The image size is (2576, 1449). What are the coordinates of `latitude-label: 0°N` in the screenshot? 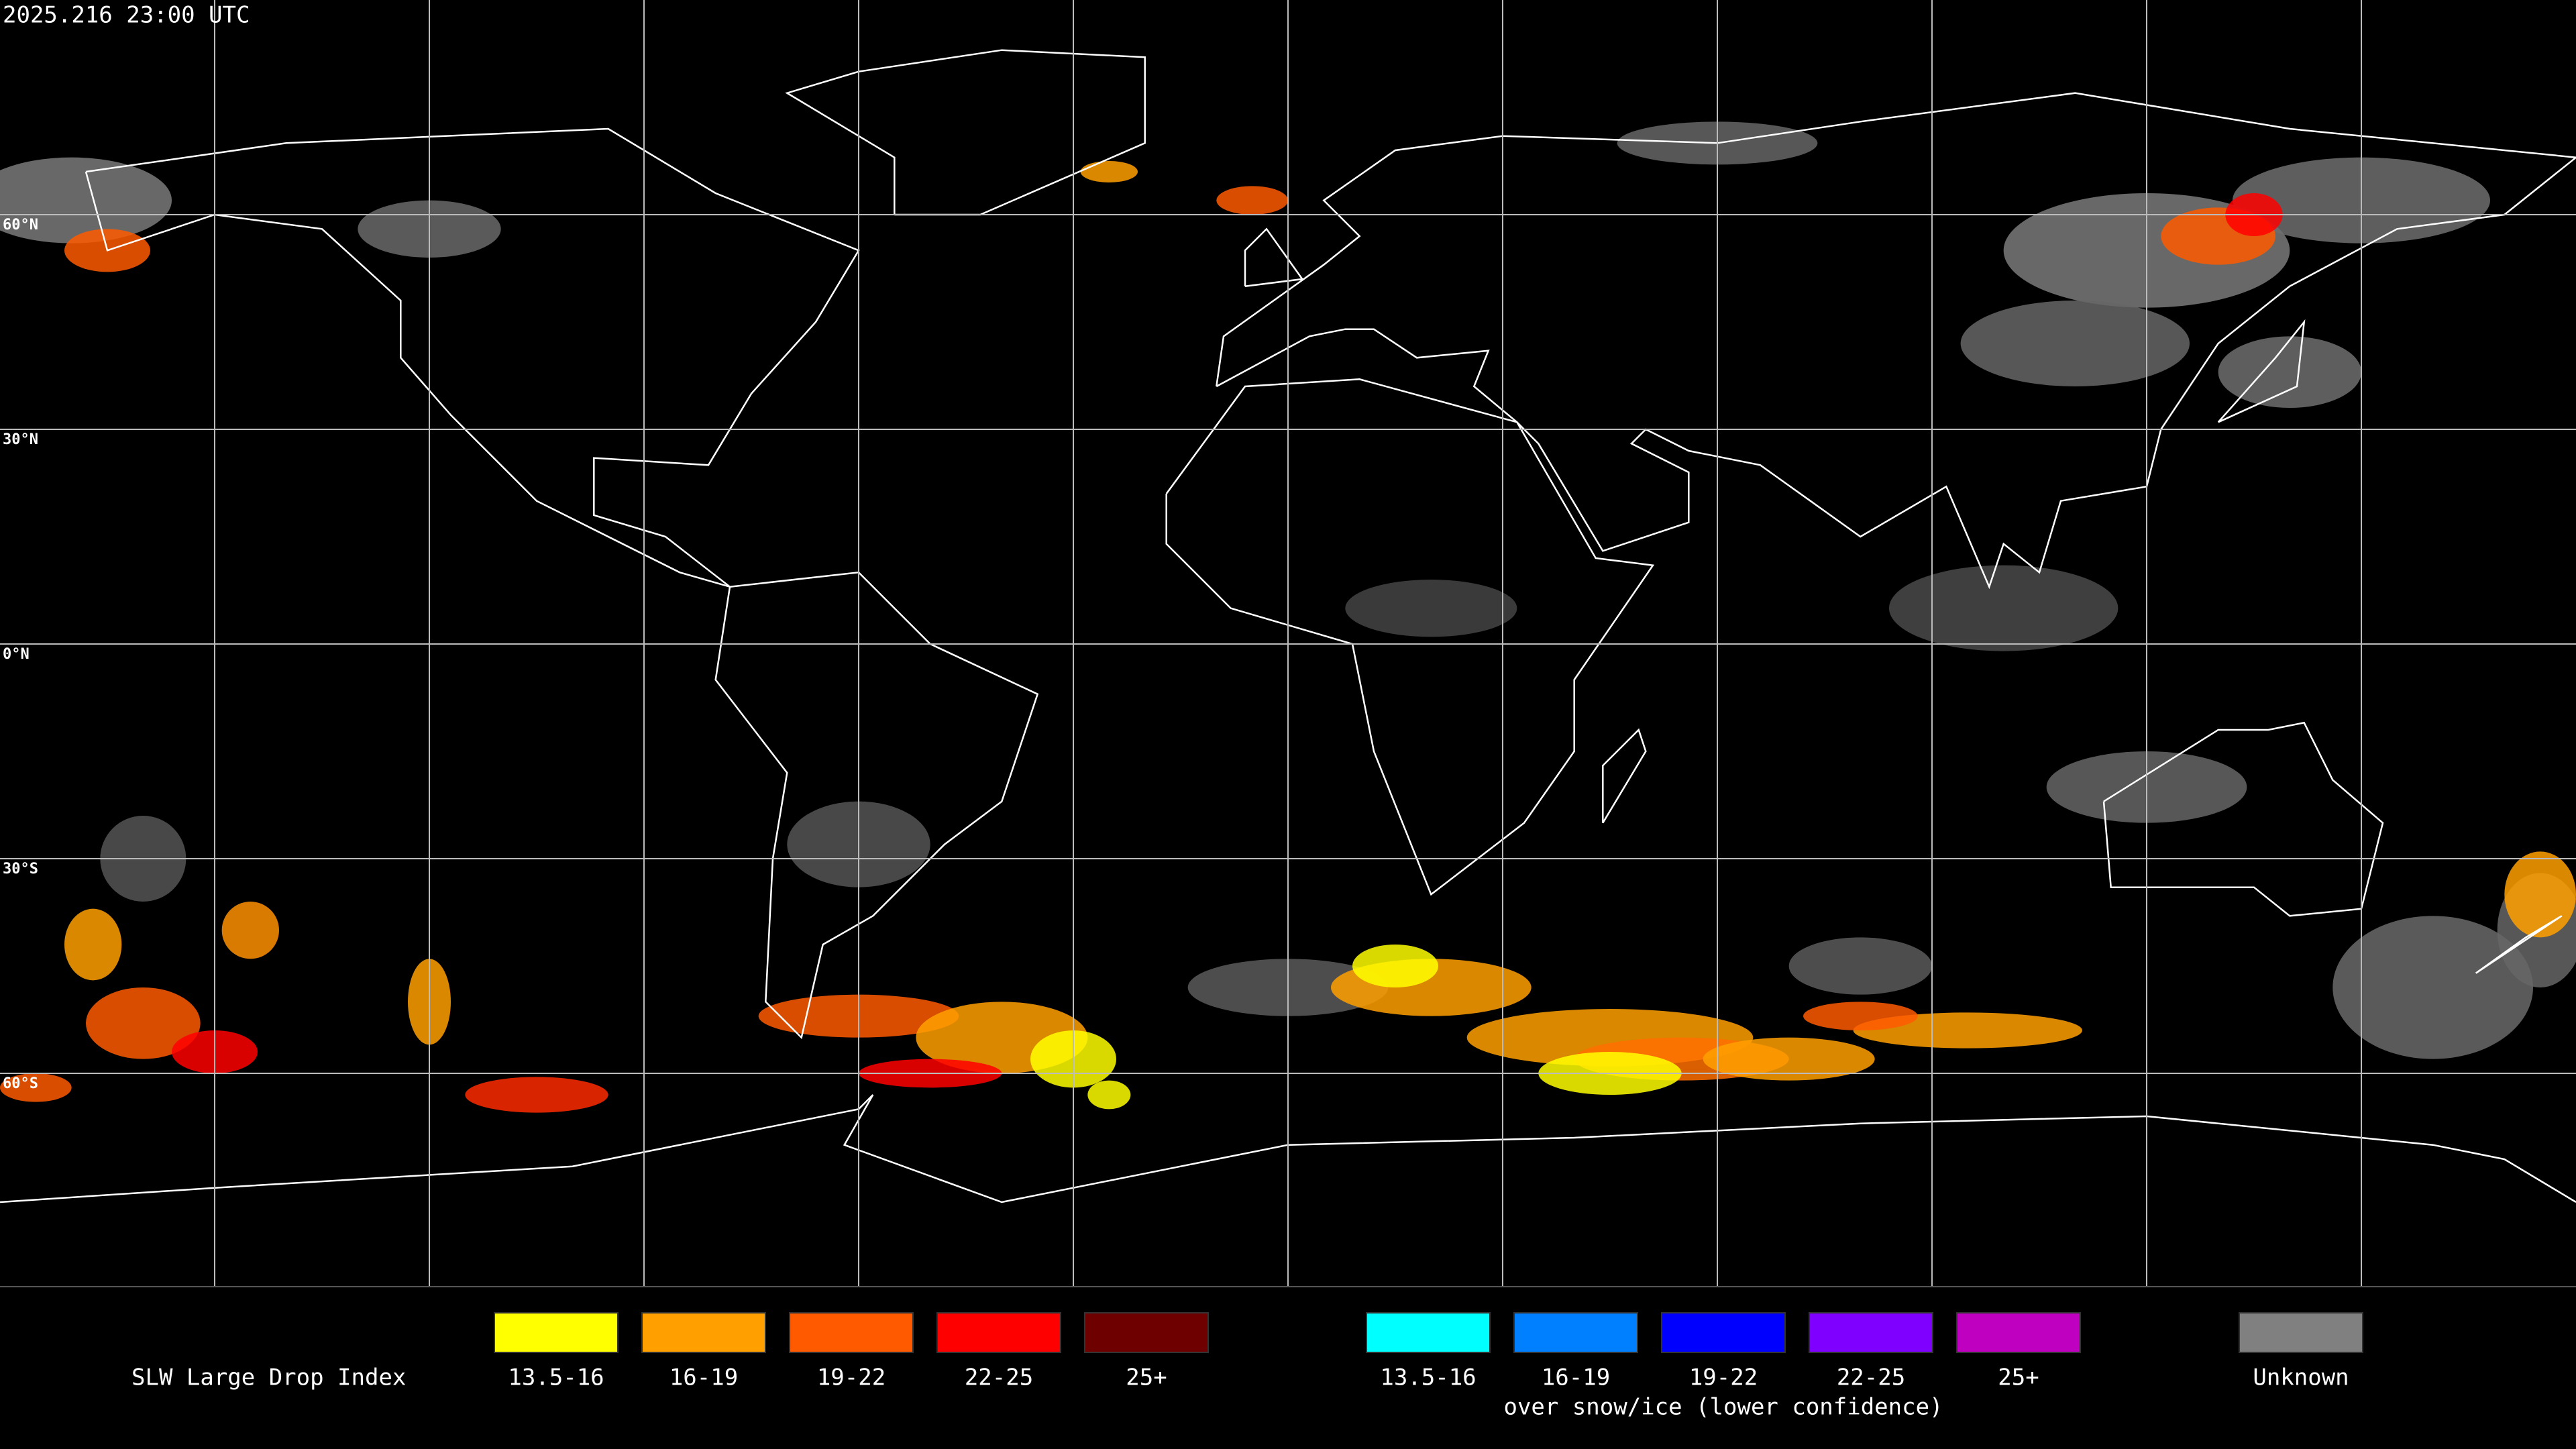 It's located at (16, 654).